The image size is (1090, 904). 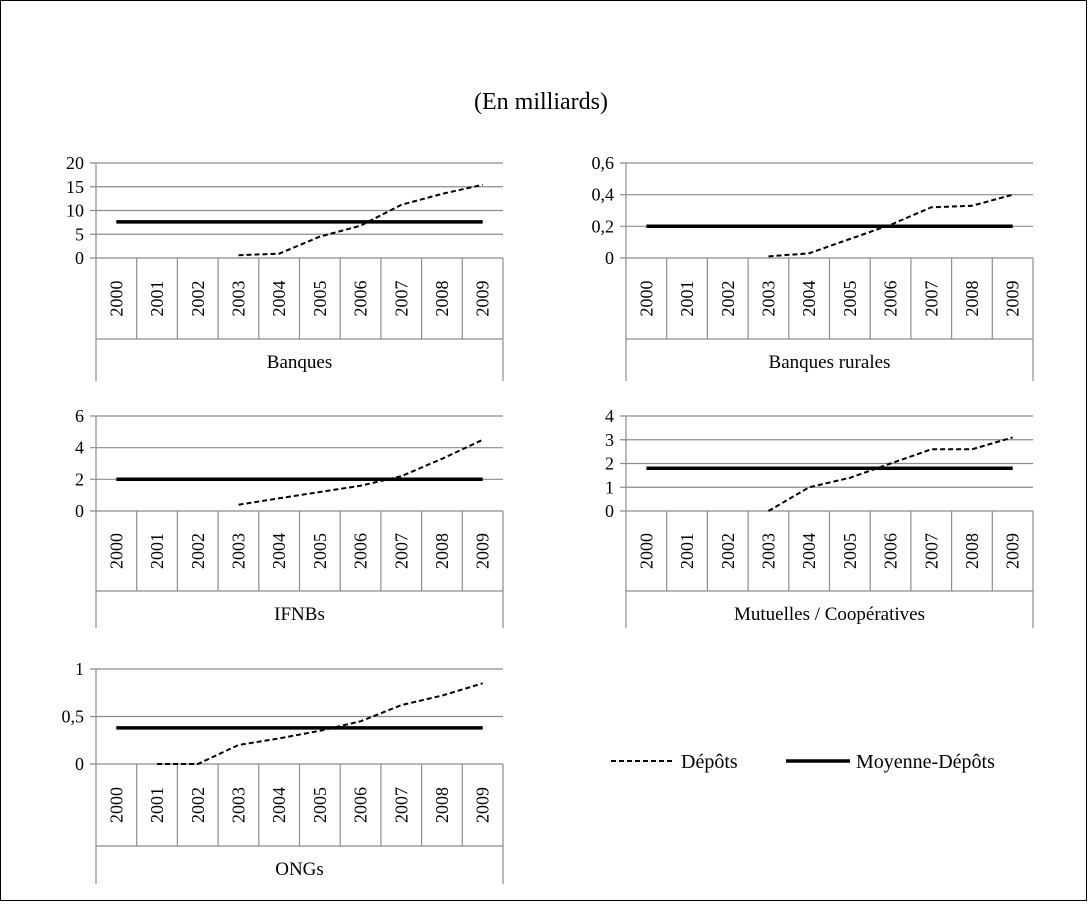 What do you see at coordinates (609, 440) in the screenshot?
I see `y-tick-label: 3` at bounding box center [609, 440].